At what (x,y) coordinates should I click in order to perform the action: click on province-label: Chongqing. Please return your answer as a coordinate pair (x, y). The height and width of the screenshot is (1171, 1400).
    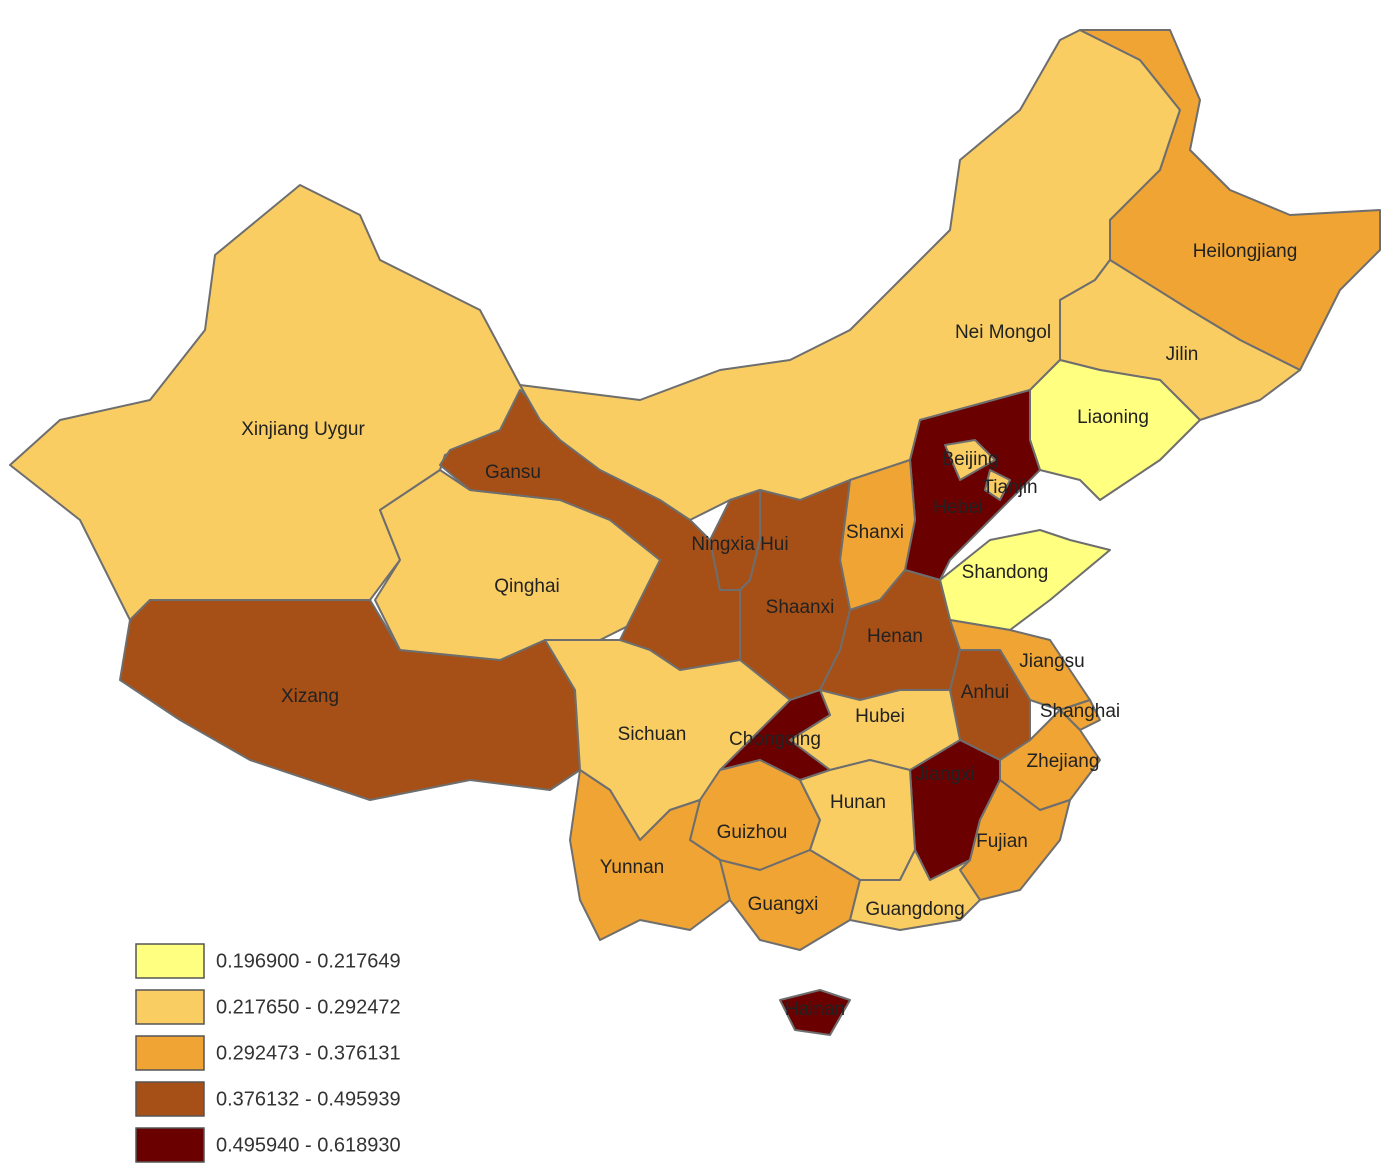
    Looking at the image, I should click on (775, 739).